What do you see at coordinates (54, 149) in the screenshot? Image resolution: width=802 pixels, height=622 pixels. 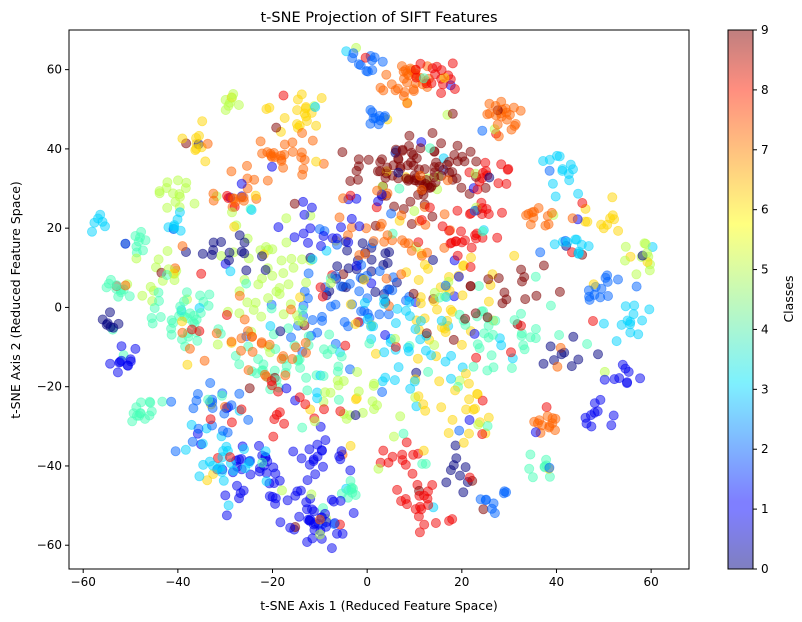 I see `y-tick-label: 40` at bounding box center [54, 149].